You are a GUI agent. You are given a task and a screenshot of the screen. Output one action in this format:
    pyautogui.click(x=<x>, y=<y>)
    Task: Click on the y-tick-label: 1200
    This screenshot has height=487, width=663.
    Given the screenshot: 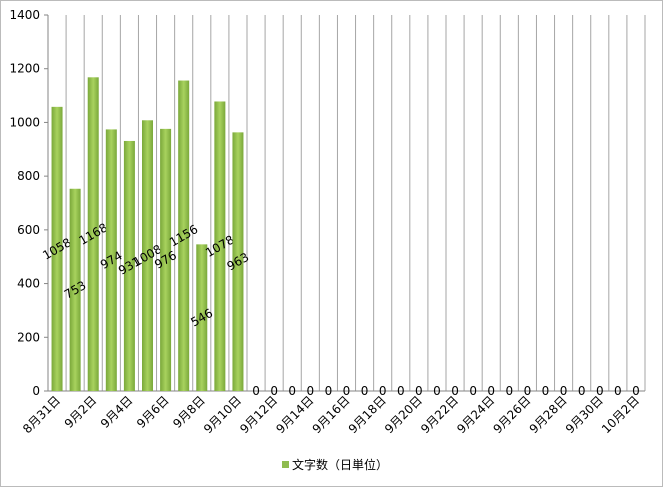 What is the action you would take?
    pyautogui.click(x=24, y=69)
    